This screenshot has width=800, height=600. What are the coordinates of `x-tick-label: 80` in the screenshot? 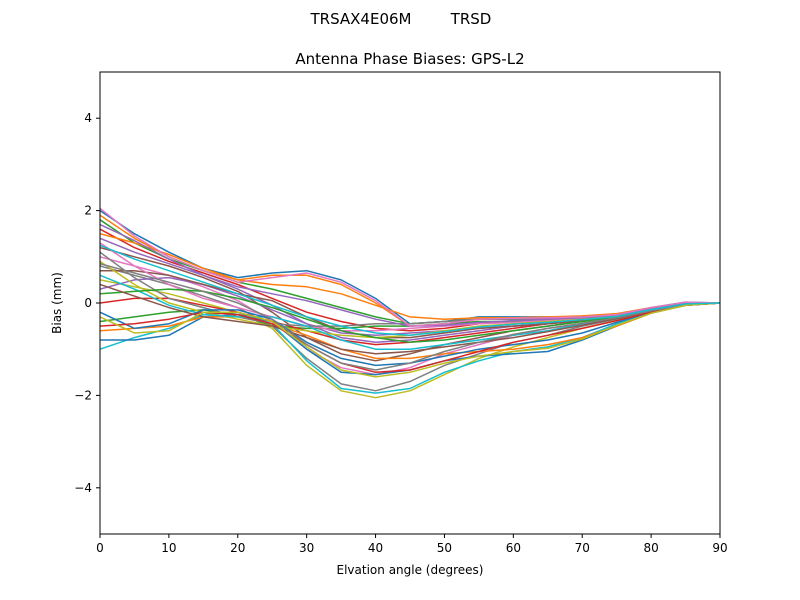 It's located at (650, 548).